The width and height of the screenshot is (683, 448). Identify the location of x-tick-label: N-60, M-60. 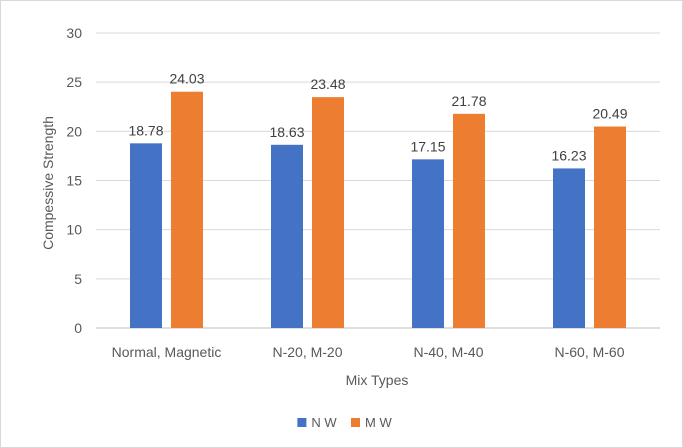
(589, 352).